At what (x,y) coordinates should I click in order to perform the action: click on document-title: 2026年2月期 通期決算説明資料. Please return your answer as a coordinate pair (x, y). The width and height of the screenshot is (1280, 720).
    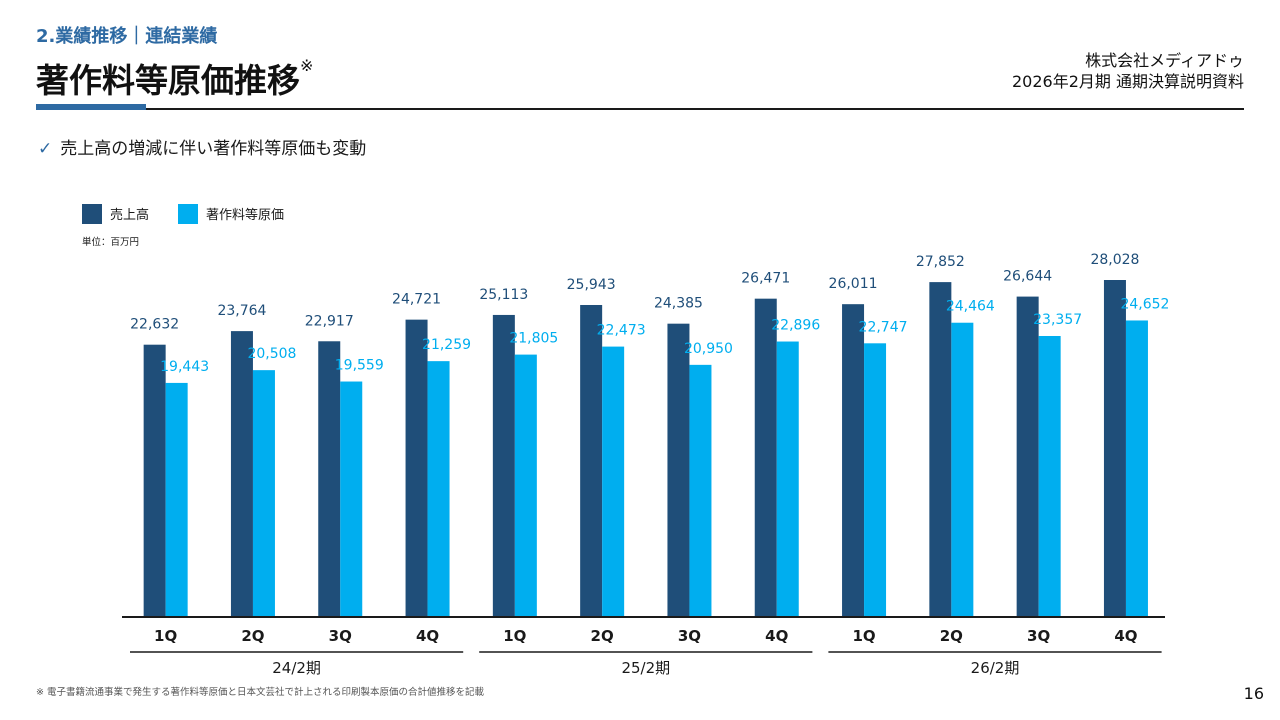
    Looking at the image, I should click on (1128, 81).